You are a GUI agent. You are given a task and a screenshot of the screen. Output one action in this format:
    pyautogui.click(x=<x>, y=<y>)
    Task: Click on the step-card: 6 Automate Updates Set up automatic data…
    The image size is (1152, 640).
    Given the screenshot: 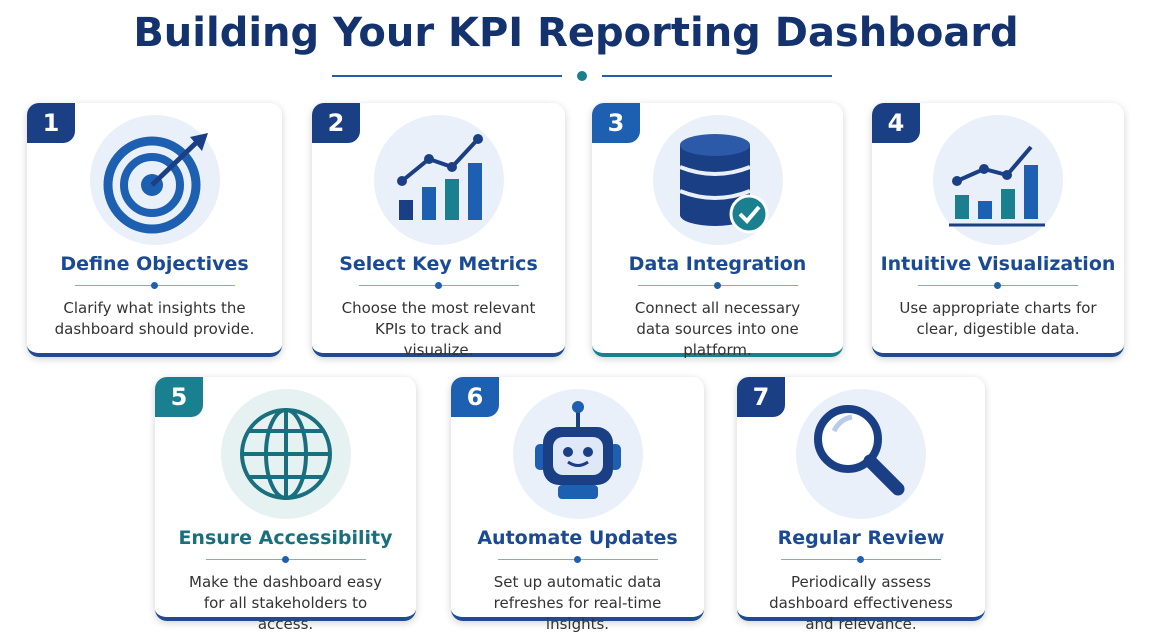 What is the action you would take?
    pyautogui.click(x=577, y=505)
    